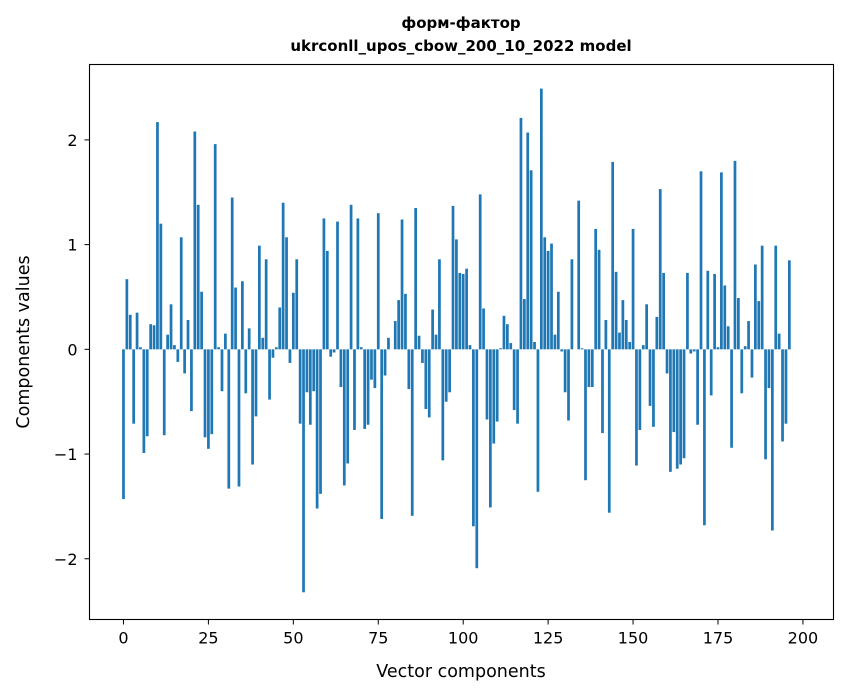 This screenshot has height=696, width=847. Describe the element at coordinates (461, 23) in the screenshot. I see `chart-title-line1: форм-фактор` at that location.